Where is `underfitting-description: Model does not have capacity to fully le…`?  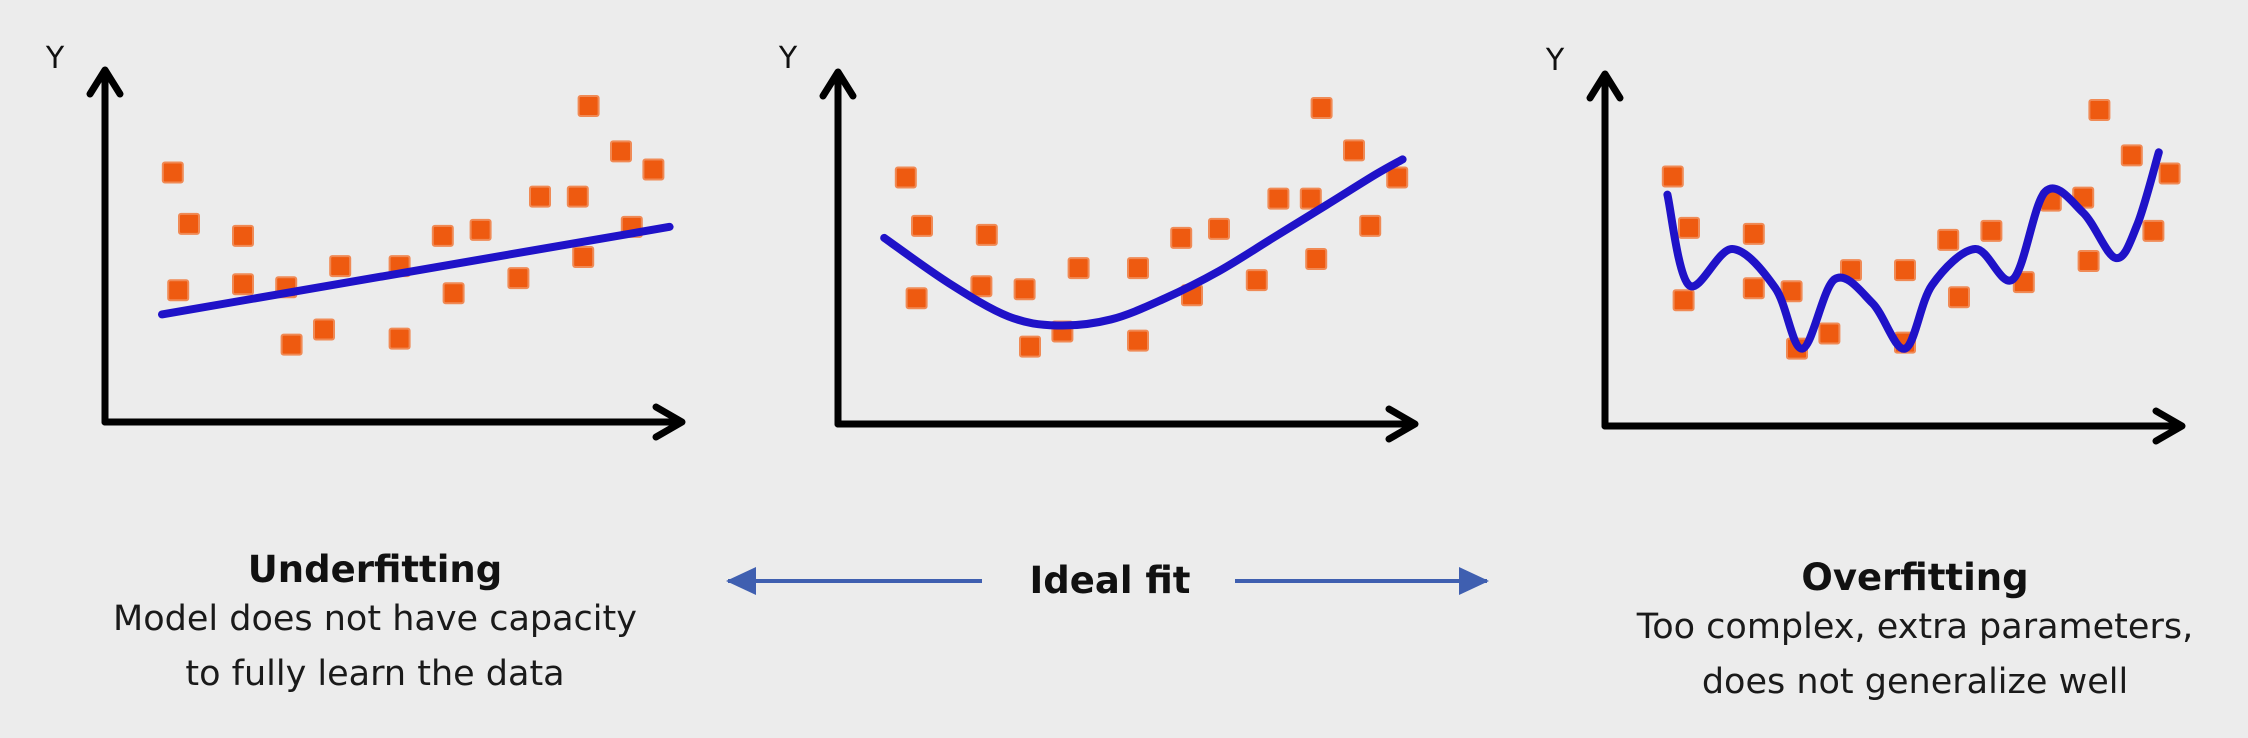 underfitting-description: Model does not have capacity to fully le… is located at coordinates (375, 646).